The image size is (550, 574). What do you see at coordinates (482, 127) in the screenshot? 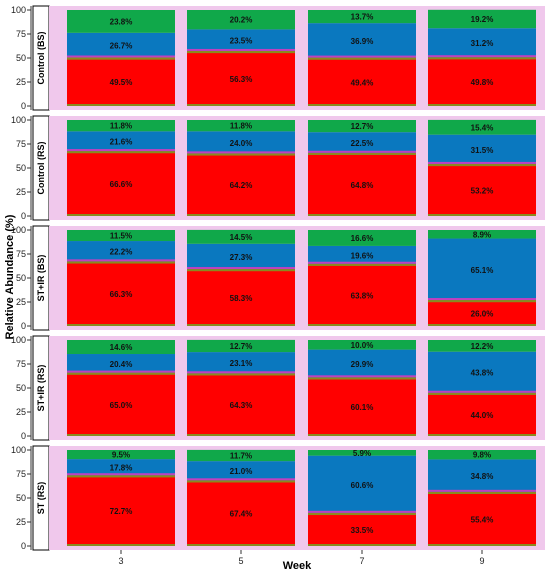
I see `bar-value-label: 15.4%` at bounding box center [482, 127].